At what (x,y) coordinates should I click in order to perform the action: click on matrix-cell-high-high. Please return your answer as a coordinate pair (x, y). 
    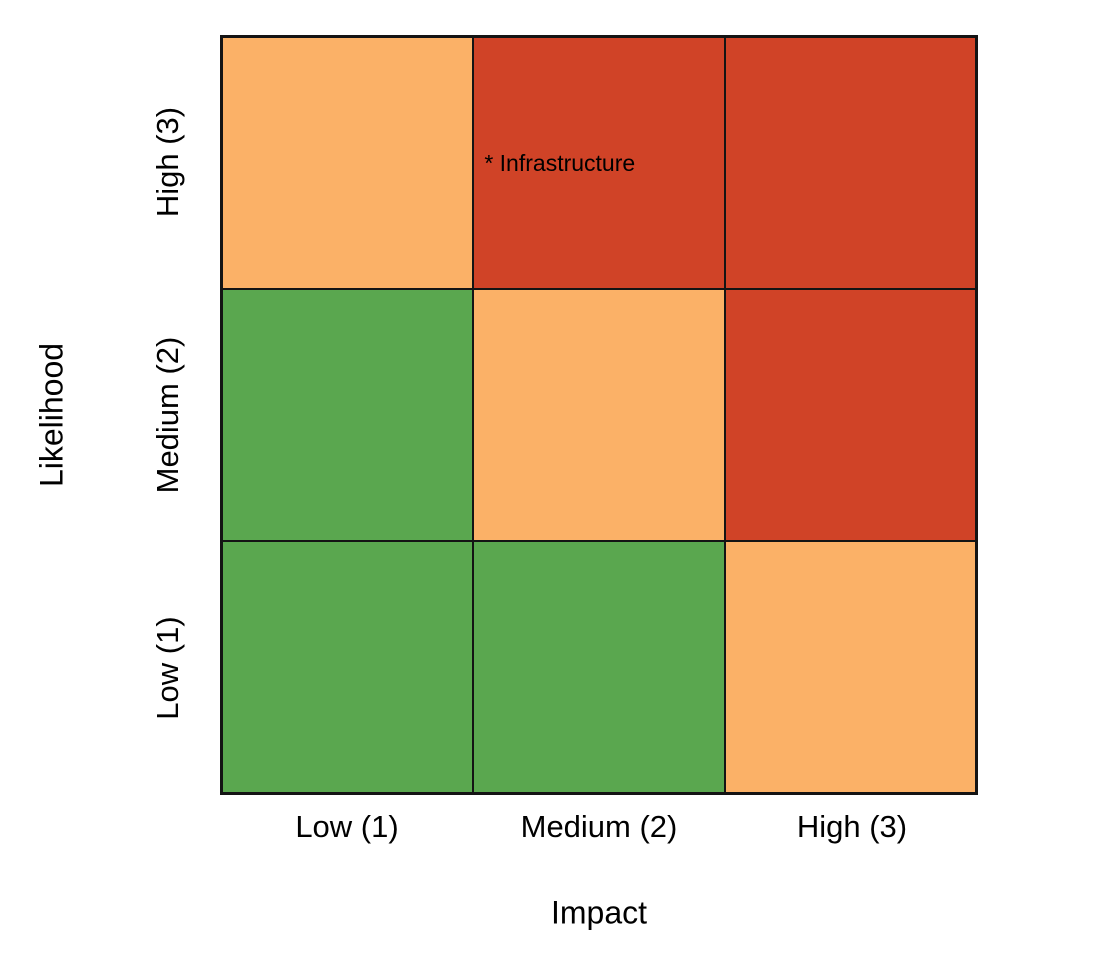
    Looking at the image, I should click on (850, 163).